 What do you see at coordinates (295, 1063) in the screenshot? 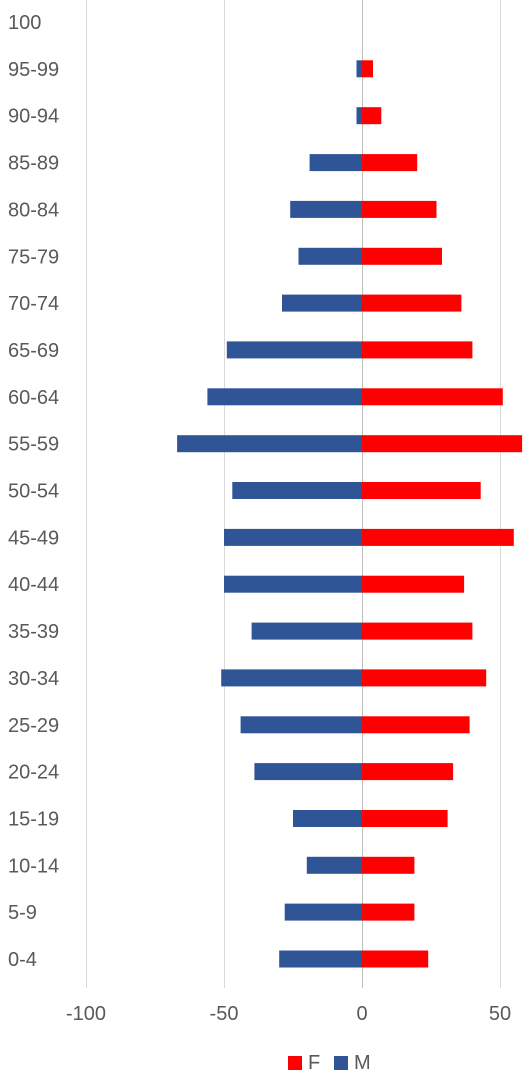
I see `legend-swatch-f` at bounding box center [295, 1063].